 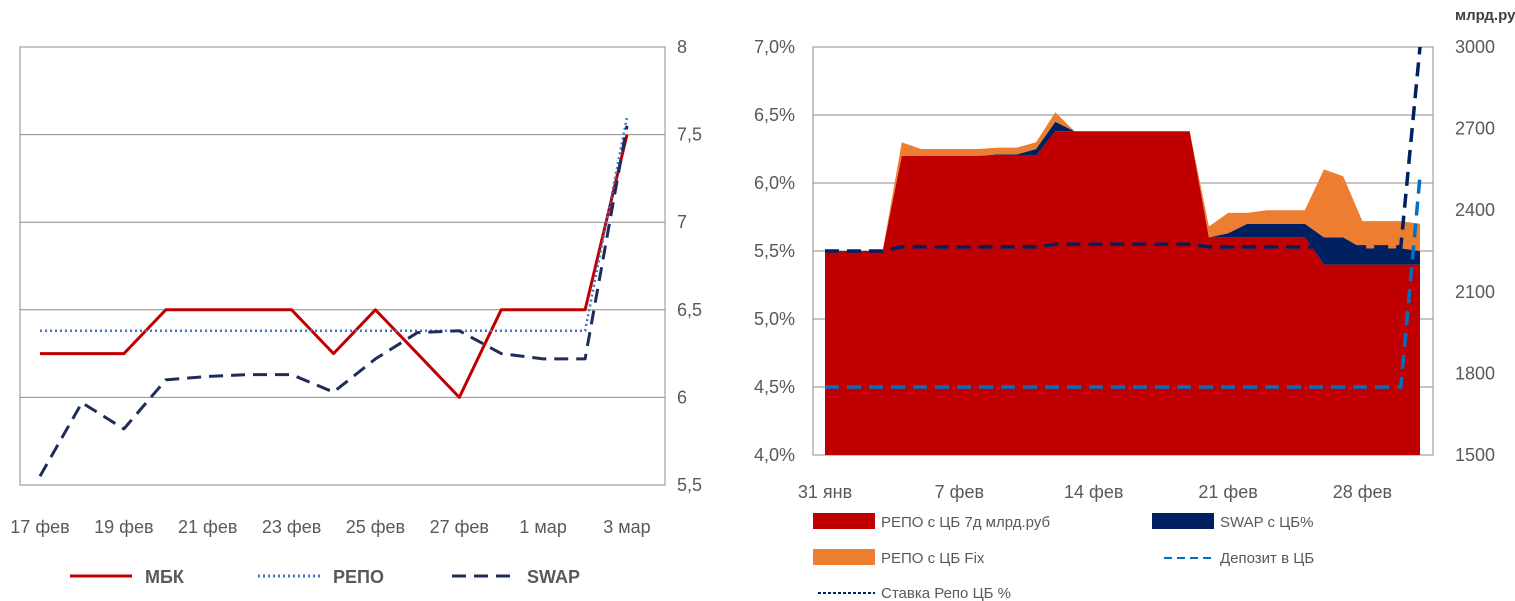 I want to click on right-axis-unit: млрд.руб, so click(x=1485, y=15).